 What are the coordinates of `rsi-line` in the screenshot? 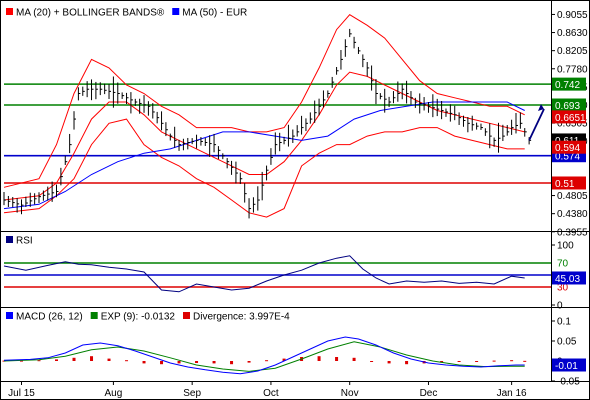 It's located at (264, 274).